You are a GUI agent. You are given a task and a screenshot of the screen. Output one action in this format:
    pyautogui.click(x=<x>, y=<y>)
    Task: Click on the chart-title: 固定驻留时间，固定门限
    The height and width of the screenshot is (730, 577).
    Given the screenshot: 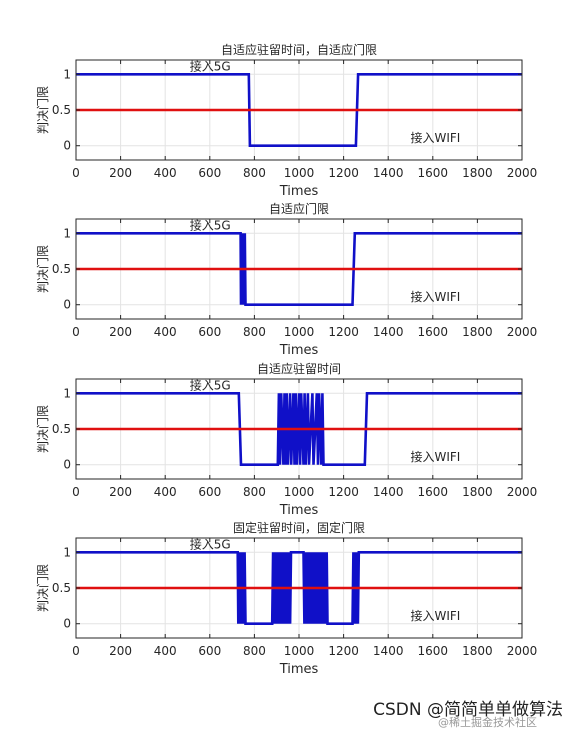 What is the action you would take?
    pyautogui.click(x=299, y=527)
    